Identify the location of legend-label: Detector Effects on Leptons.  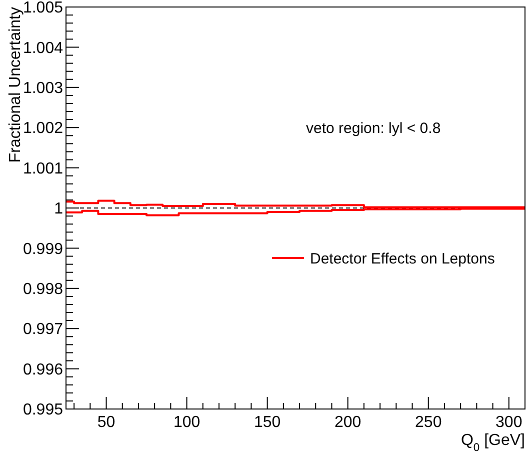
(402, 259).